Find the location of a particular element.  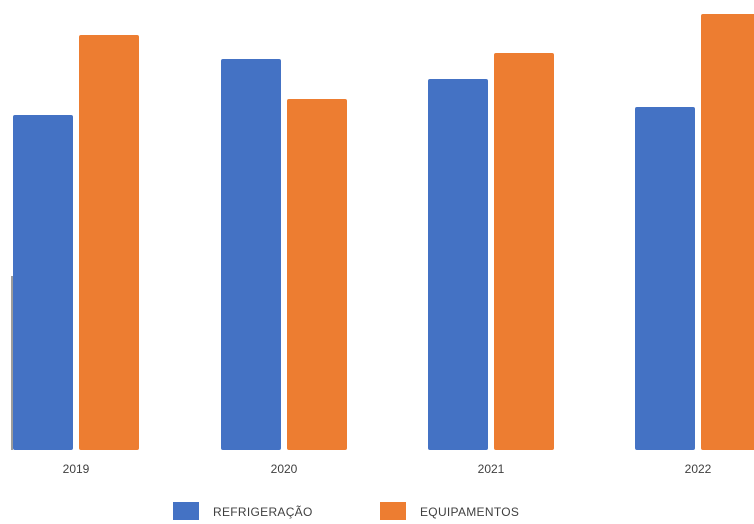

bar-2020-equipamentos is located at coordinates (317, 274).